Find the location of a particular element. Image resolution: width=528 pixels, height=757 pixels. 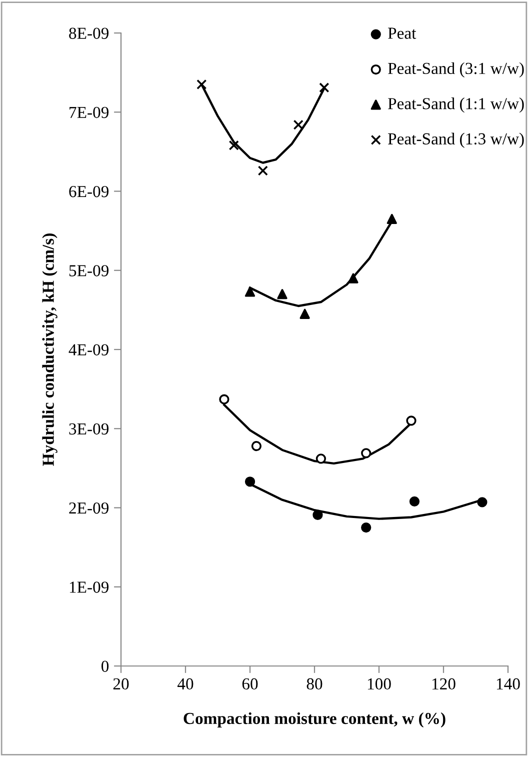

y-tick-label: 6E-09 is located at coordinates (89, 192).